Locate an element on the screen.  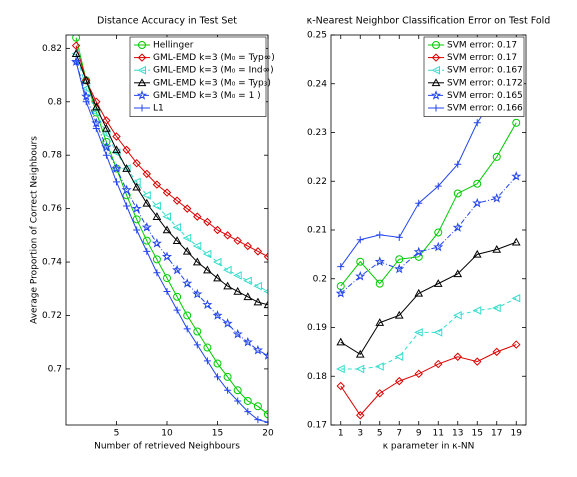
legend-label: GML-EMD k=3 (M₀ = Ind∞) is located at coordinates (213, 71).